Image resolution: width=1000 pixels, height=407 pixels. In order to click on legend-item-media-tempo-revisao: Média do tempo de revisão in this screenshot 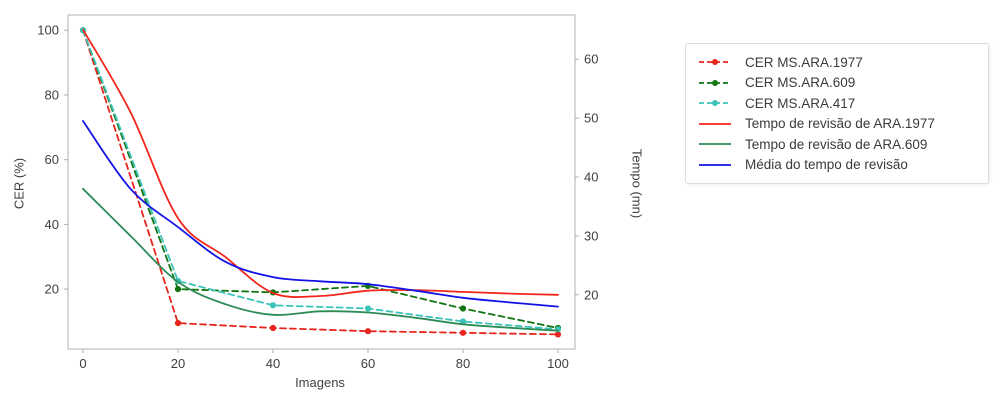, I will do `click(837, 165)`.